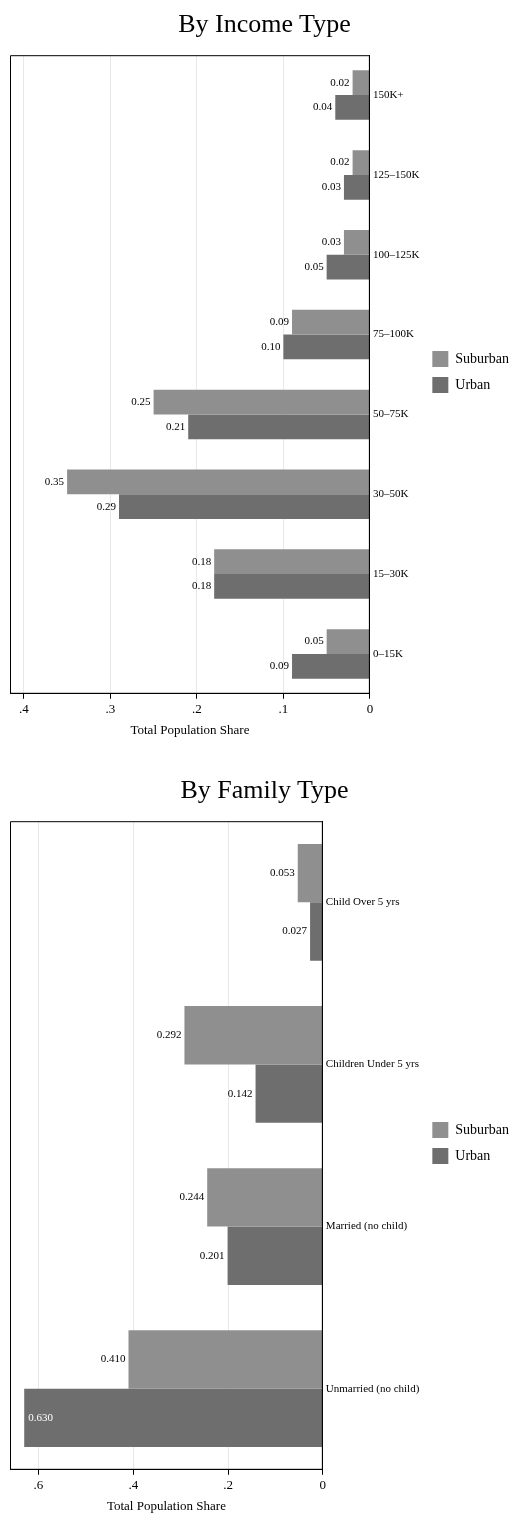  I want to click on chart-title: By Income Type, so click(264, 24).